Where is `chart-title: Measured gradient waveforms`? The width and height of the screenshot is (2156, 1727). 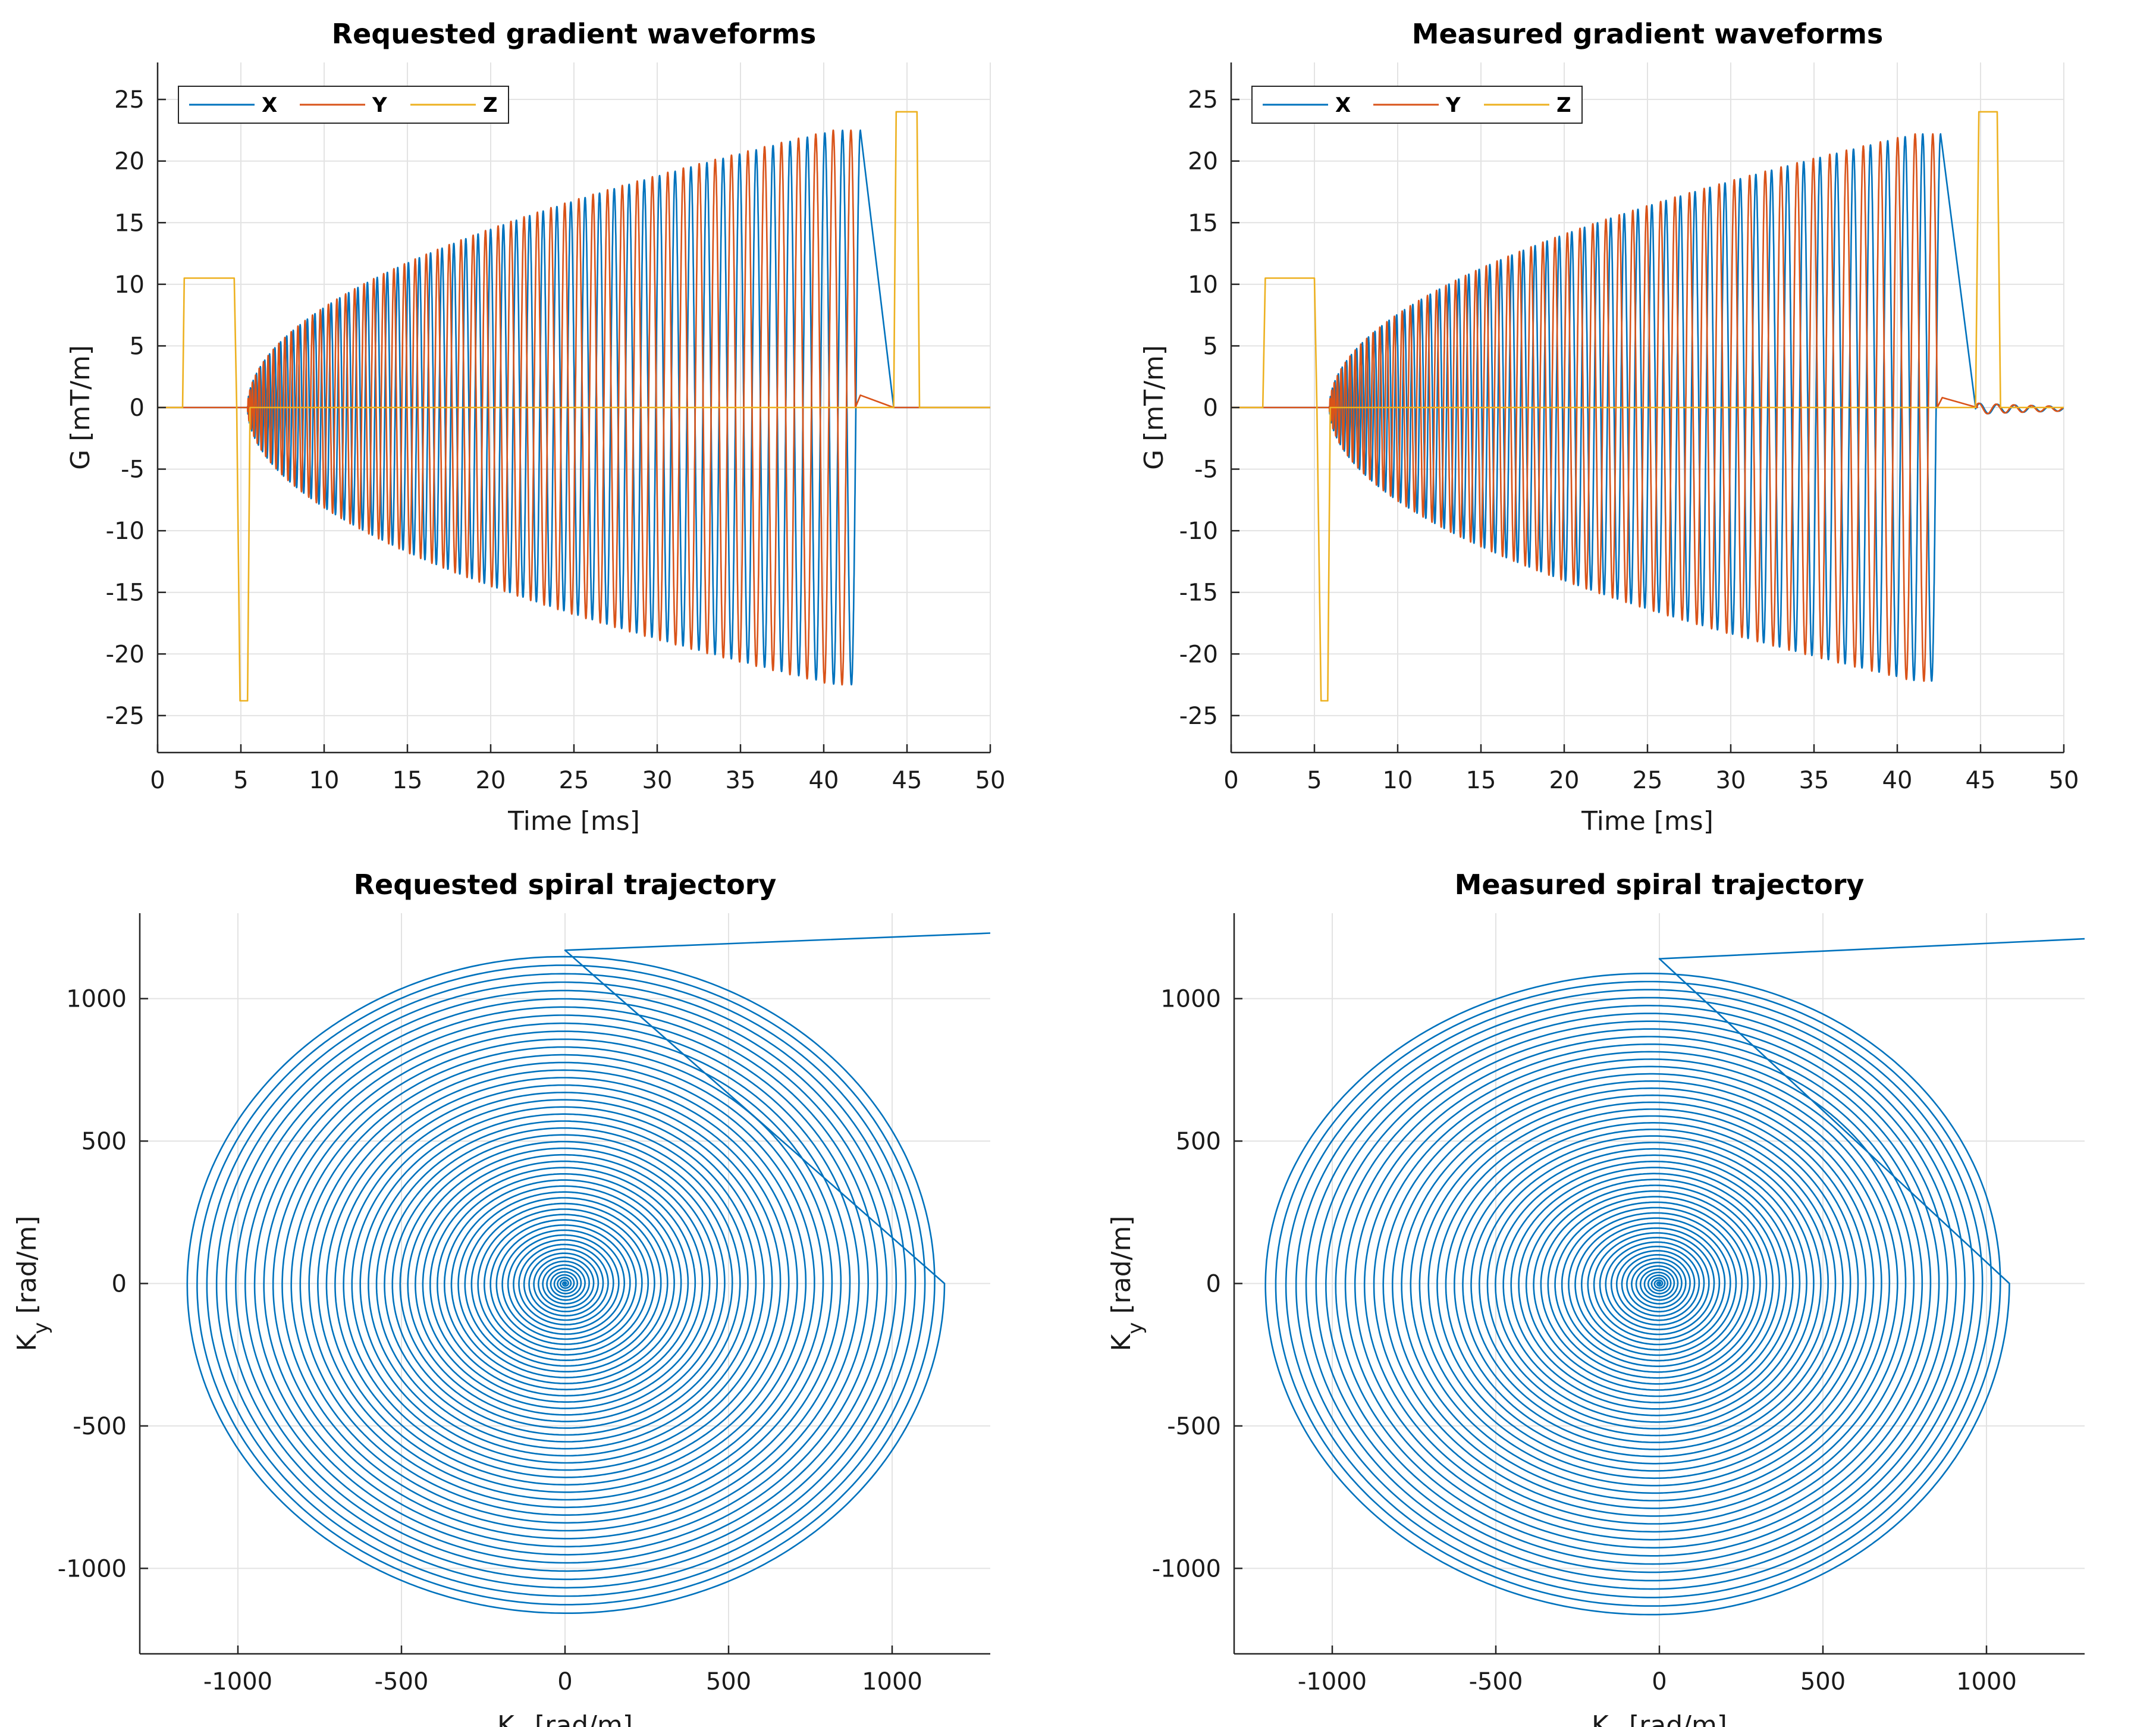 chart-title: Measured gradient waveforms is located at coordinates (1648, 34).